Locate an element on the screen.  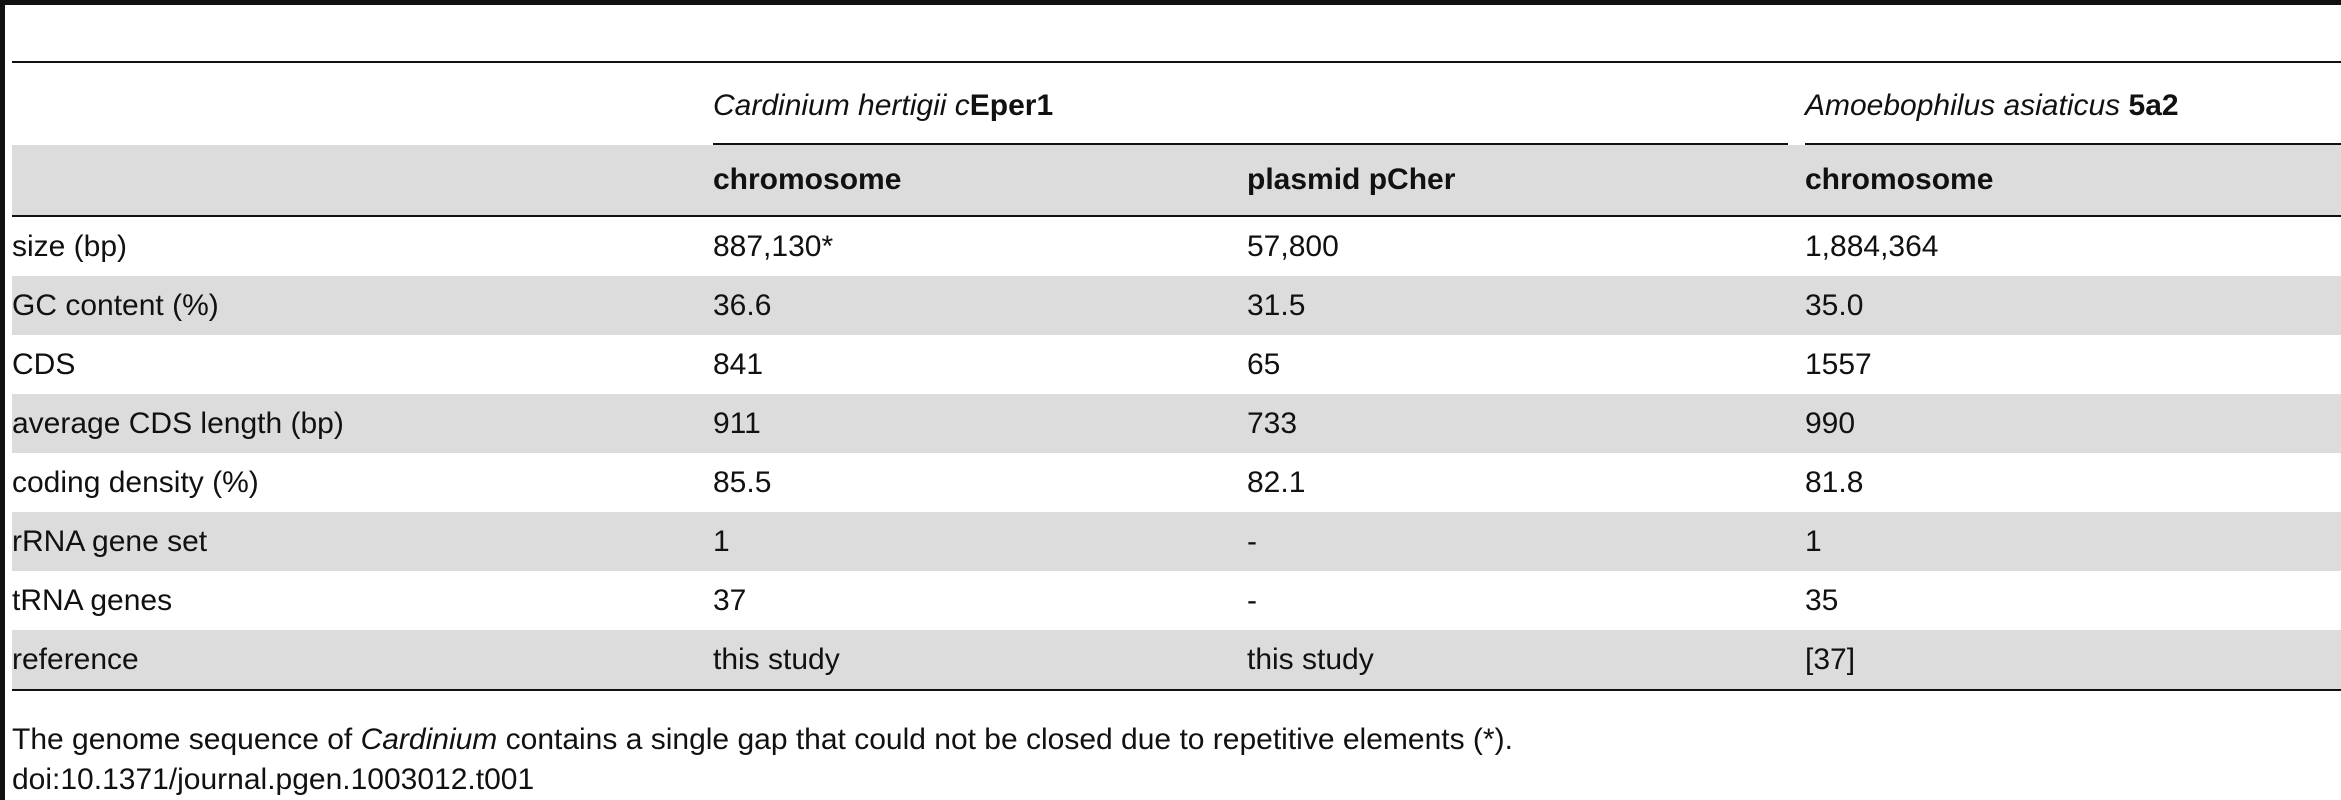
group-underline-cardinium is located at coordinates (1250, 144).